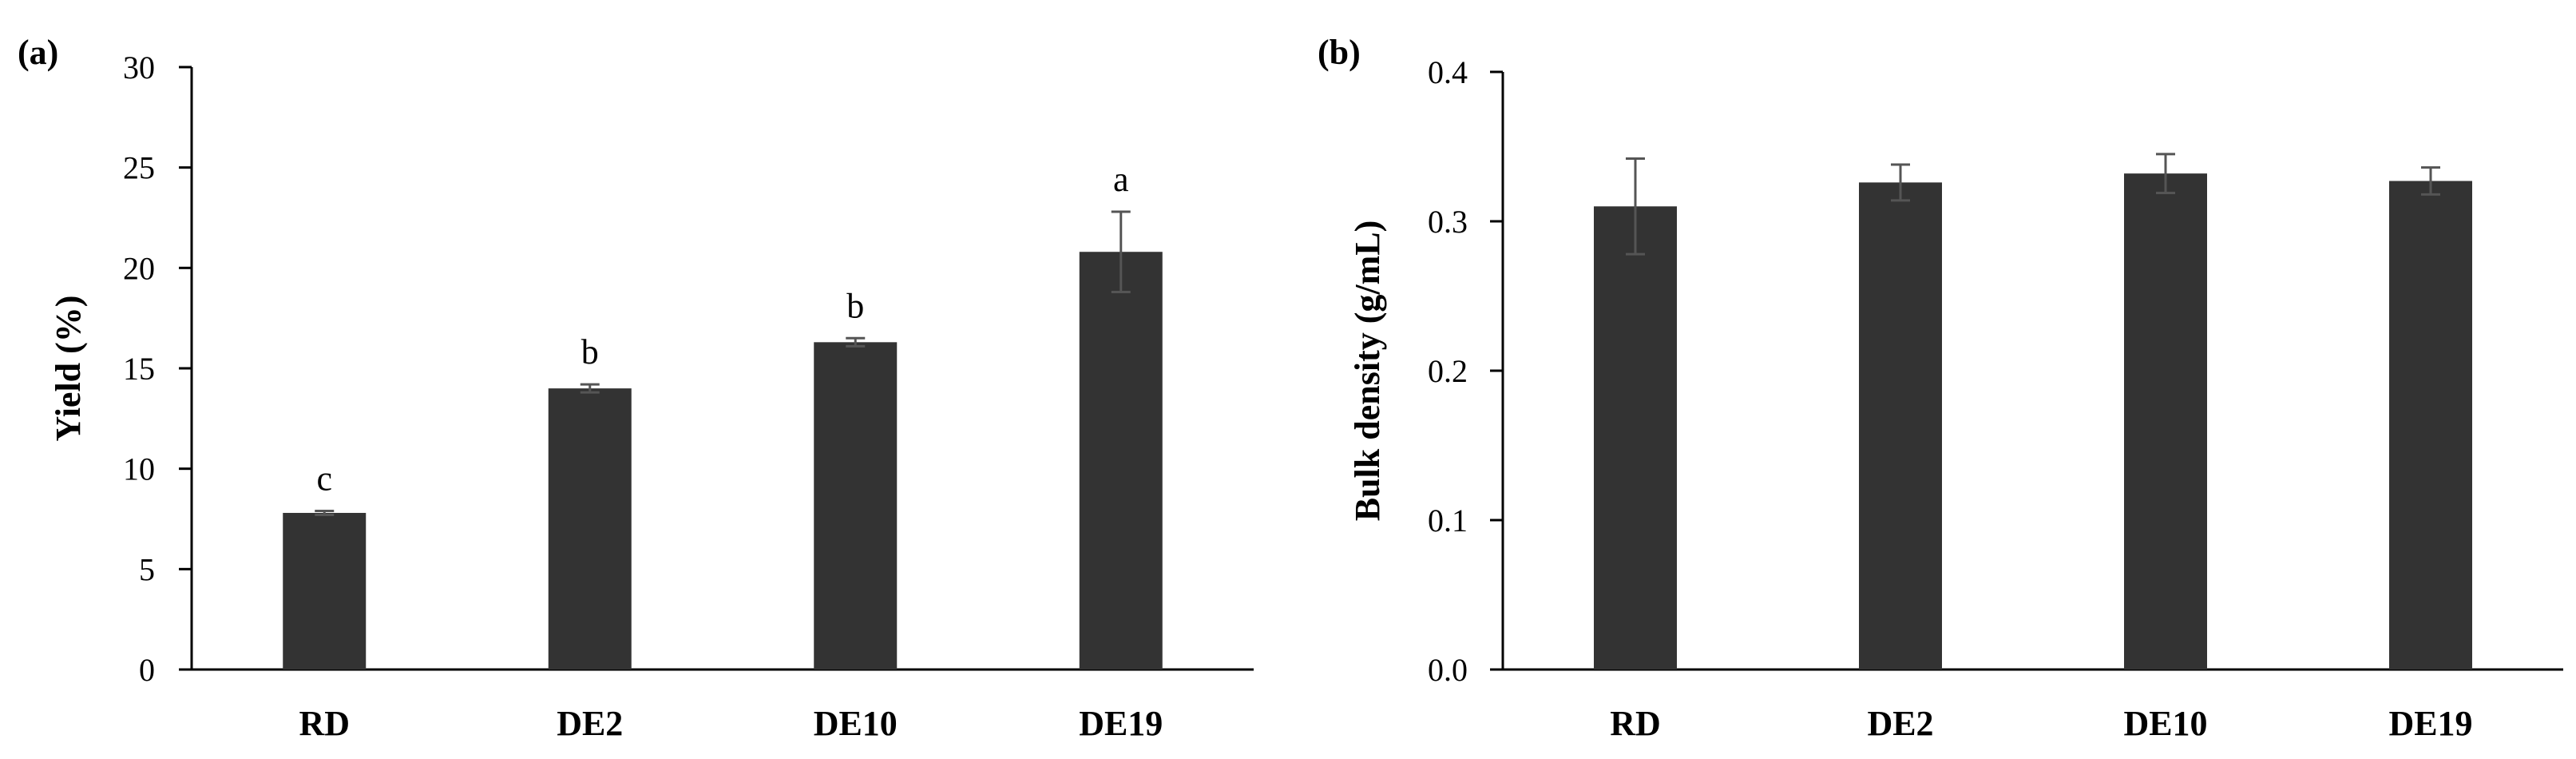  Describe the element at coordinates (590, 723) in the screenshot. I see `x-category-label-a: DE2` at that location.